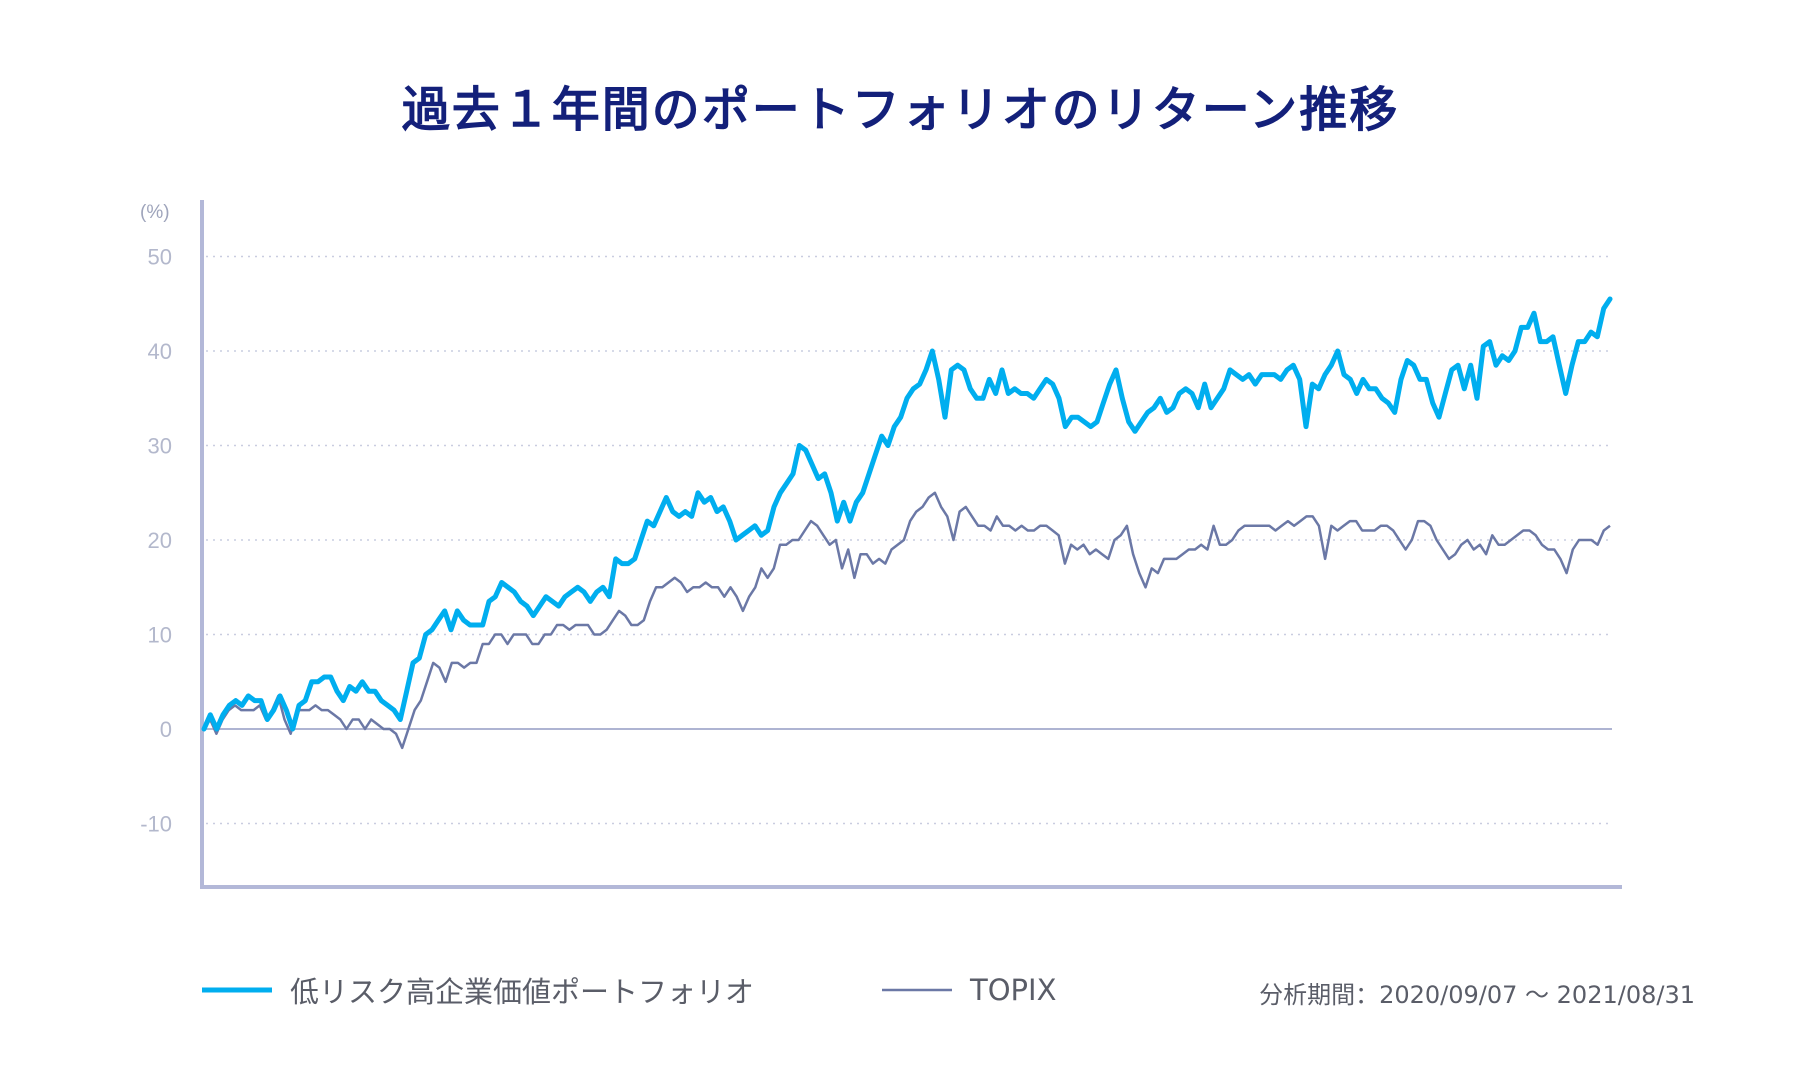 The width and height of the screenshot is (1801, 1083). Describe the element at coordinates (1013, 990) in the screenshot. I see `legend-label-topix: TOPIX` at that location.